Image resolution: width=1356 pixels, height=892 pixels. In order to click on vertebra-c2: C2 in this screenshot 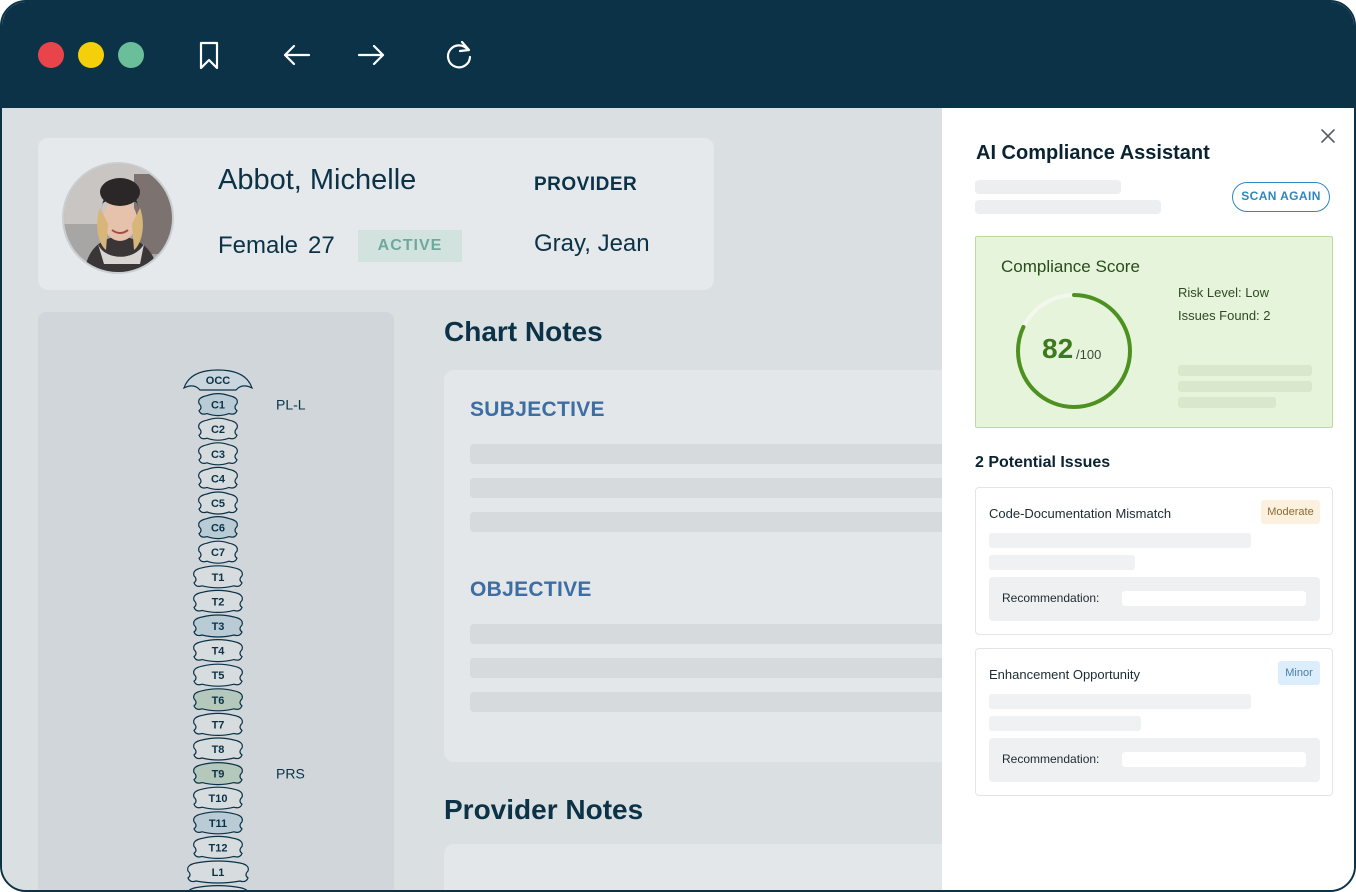, I will do `click(218, 429)`.